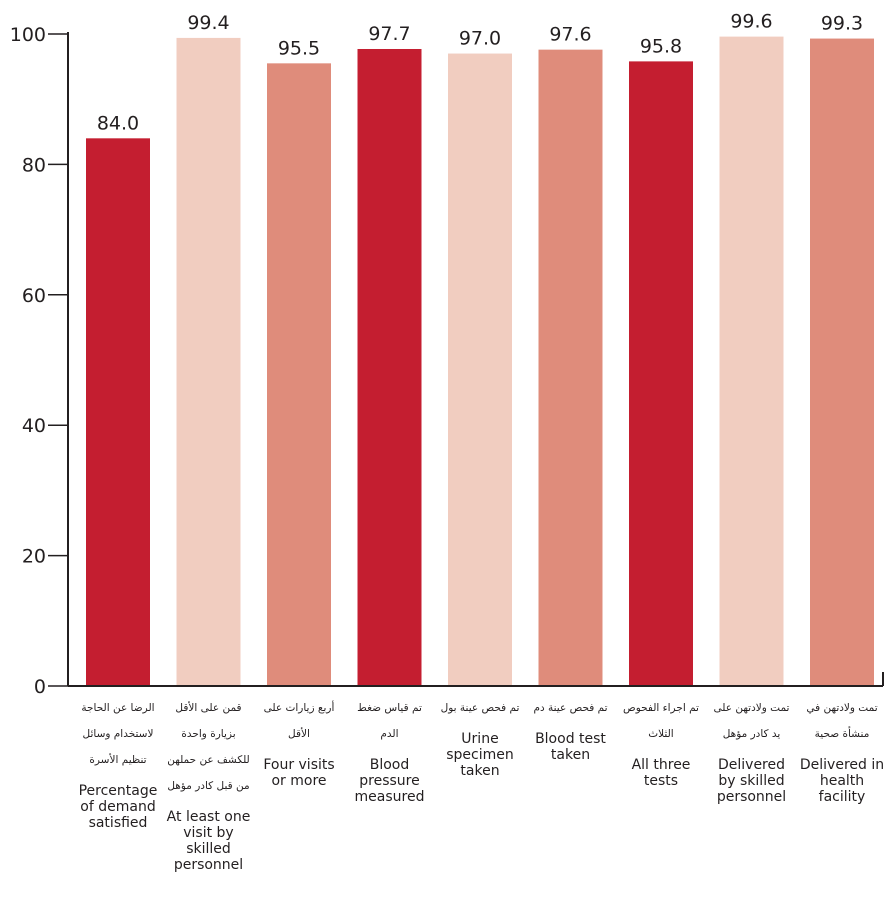  What do you see at coordinates (570, 747) in the screenshot?
I see `x-tick-label-english: Blood test taken` at bounding box center [570, 747].